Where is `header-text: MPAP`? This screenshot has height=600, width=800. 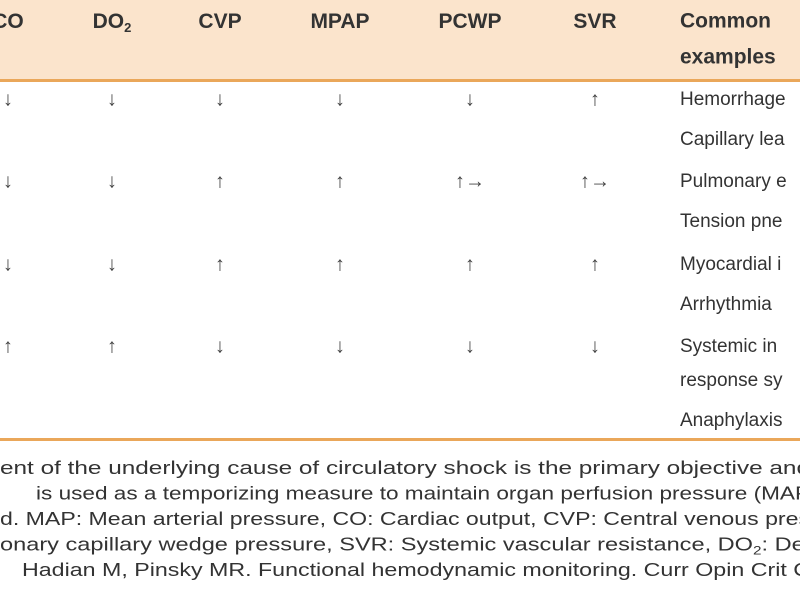 header-text: MPAP is located at coordinates (339, 21).